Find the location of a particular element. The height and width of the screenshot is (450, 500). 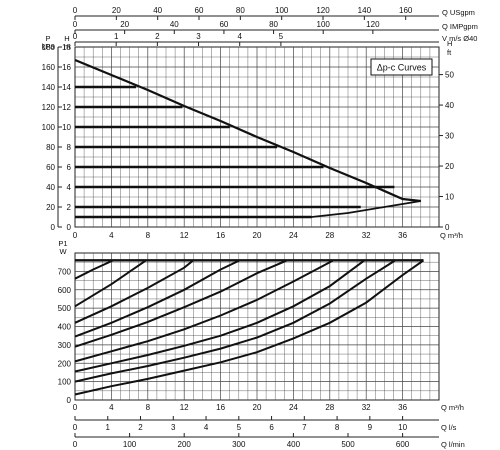

head-m-tick-label: 12 is located at coordinates (66, 107).